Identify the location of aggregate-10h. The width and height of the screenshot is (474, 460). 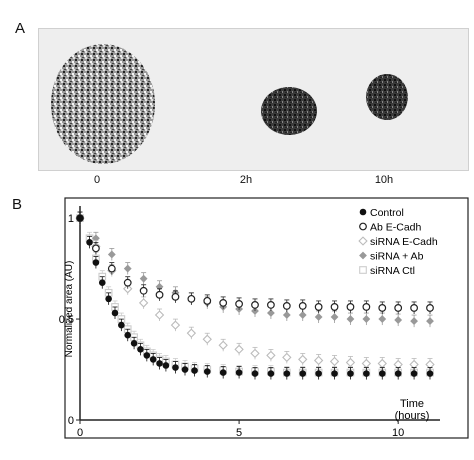
(387, 97).